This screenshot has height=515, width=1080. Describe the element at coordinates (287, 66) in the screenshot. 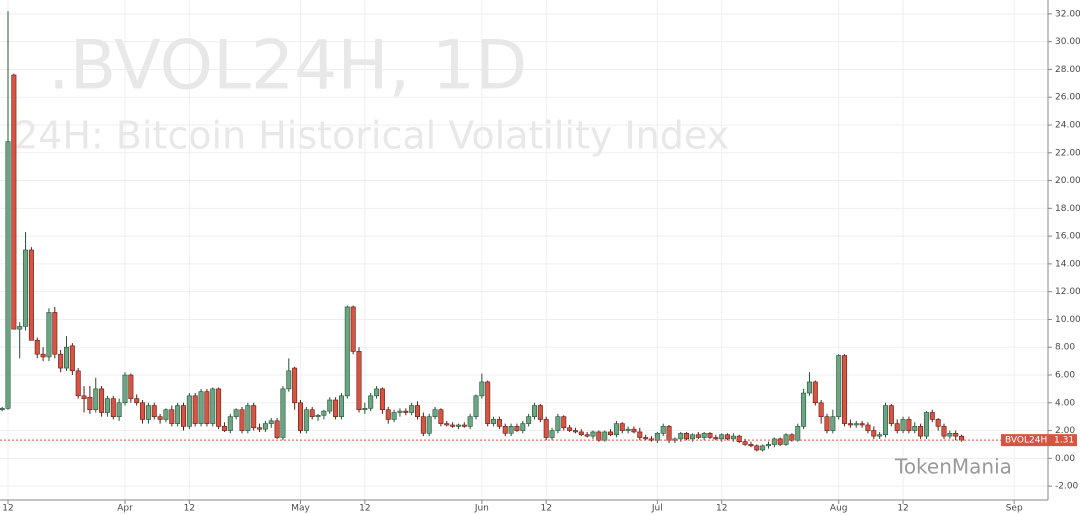

I see `watermark-title: .BVOL24H, 1D` at that location.